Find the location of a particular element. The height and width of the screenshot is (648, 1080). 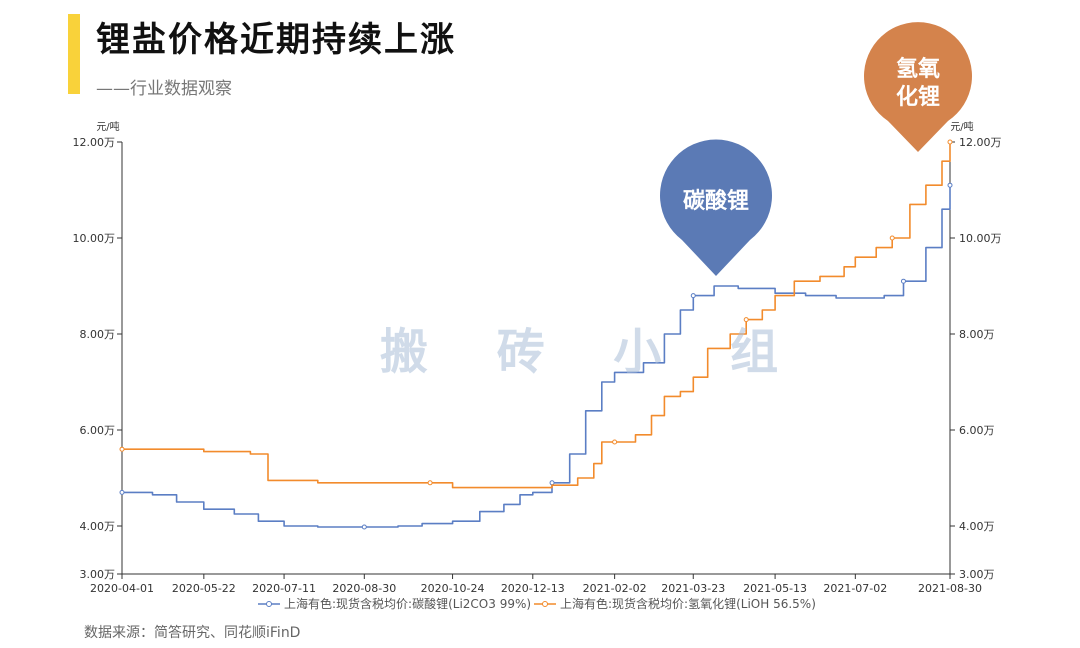

legend-label-2: 上海有色:现货含税均价:氢氧化锂(LiOH 56.5%) is located at coordinates (688, 603).